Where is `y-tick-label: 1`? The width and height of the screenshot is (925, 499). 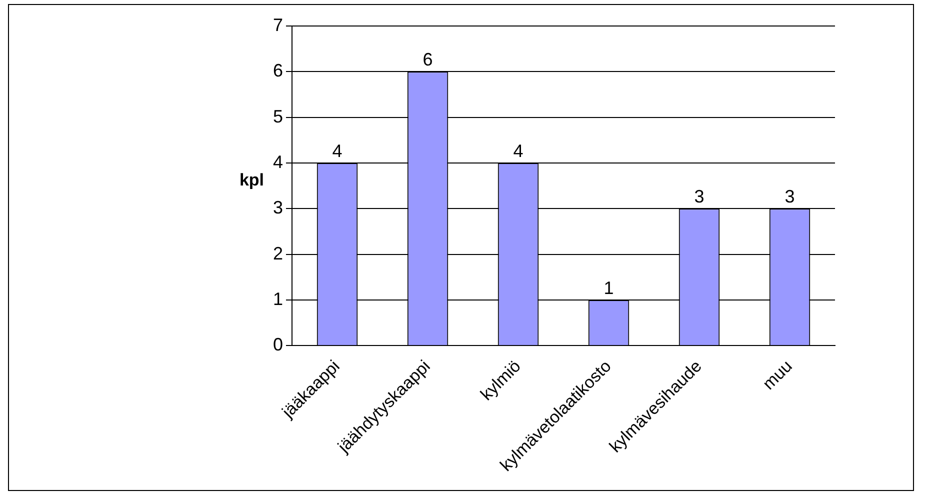 y-tick-label: 1 is located at coordinates (278, 298).